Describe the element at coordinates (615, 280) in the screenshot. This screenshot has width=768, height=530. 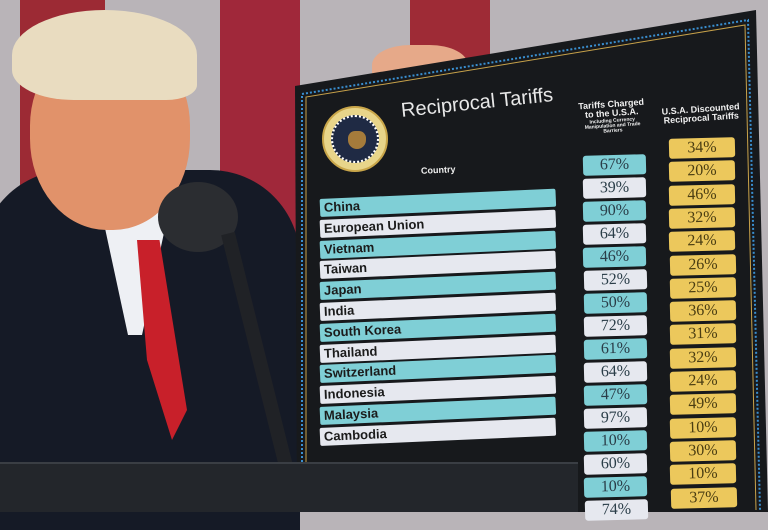
I see `charged-value: 52%` at that location.